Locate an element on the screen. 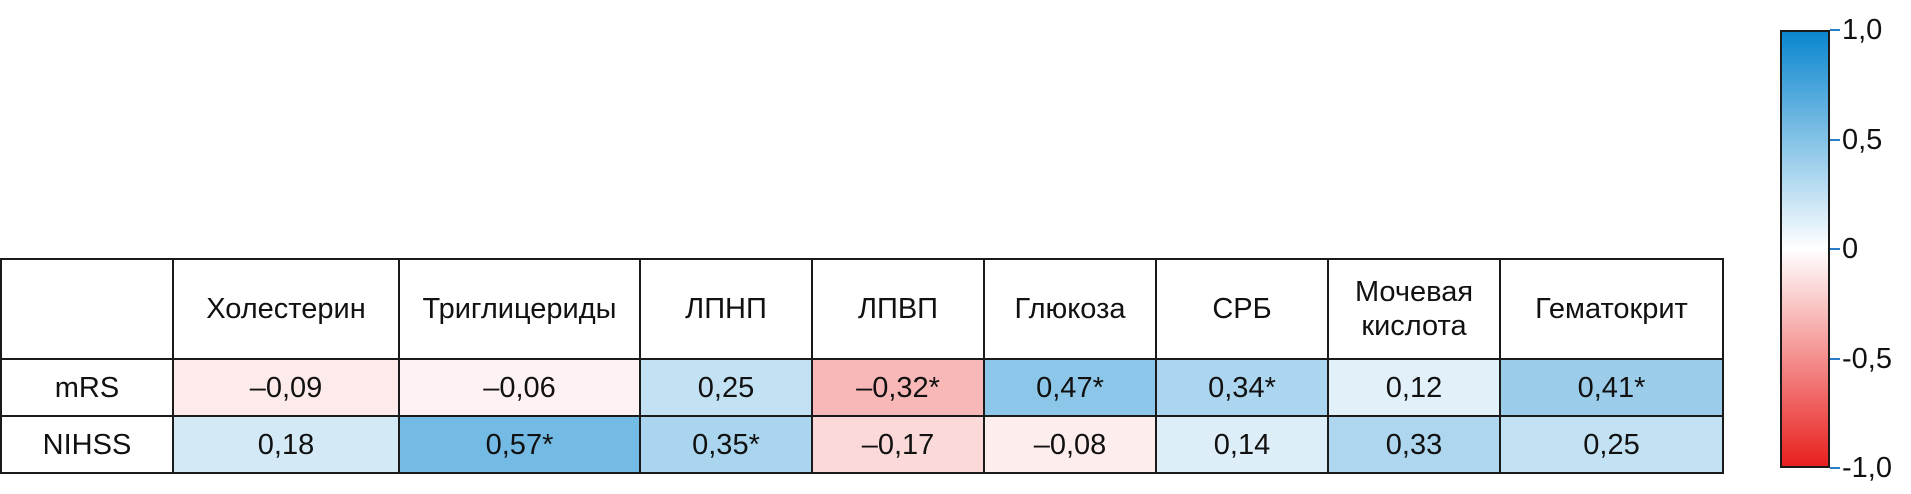  heatmap-cell: 0,18 is located at coordinates (286, 444).